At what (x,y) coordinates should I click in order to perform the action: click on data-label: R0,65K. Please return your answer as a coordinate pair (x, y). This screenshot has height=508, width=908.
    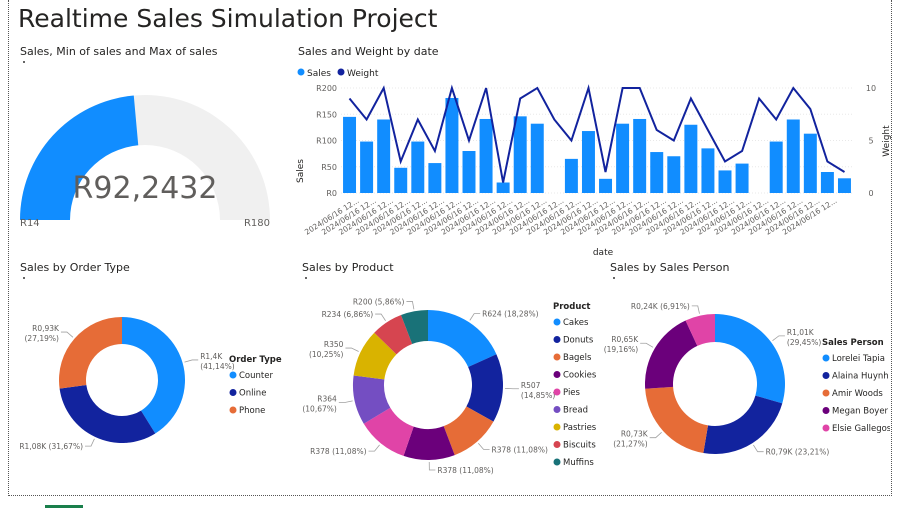
    Looking at the image, I should click on (625, 339).